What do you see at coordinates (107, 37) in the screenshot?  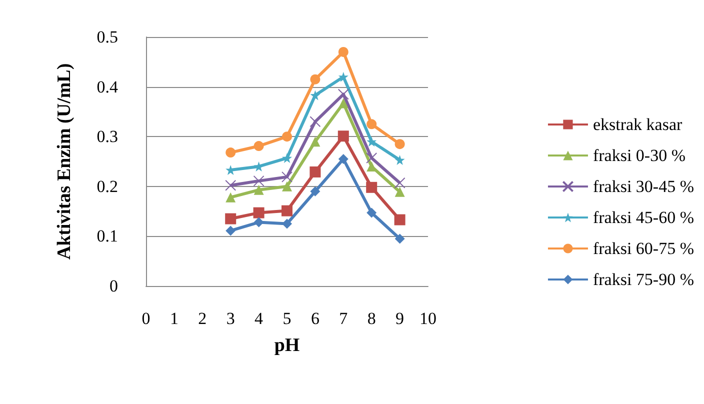 I see `y-tick-label: 0.5` at bounding box center [107, 37].